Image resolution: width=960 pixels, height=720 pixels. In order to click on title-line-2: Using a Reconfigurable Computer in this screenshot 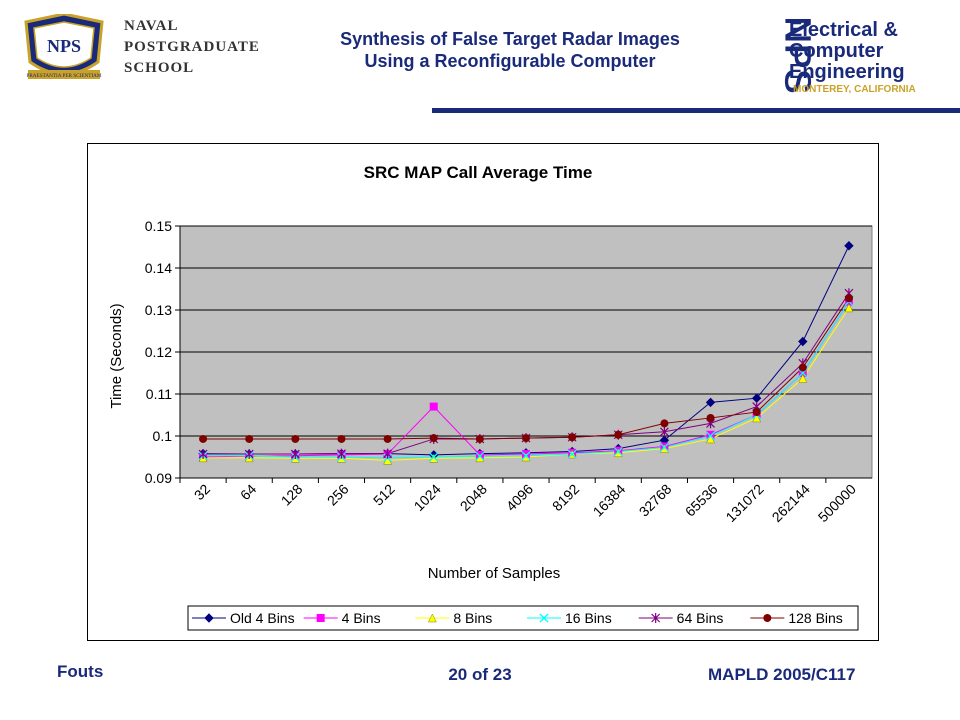, I will do `click(510, 61)`.